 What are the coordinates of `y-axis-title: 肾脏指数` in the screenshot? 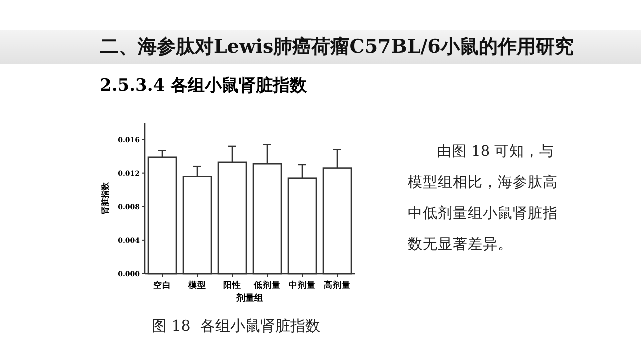 It's located at (105, 198).